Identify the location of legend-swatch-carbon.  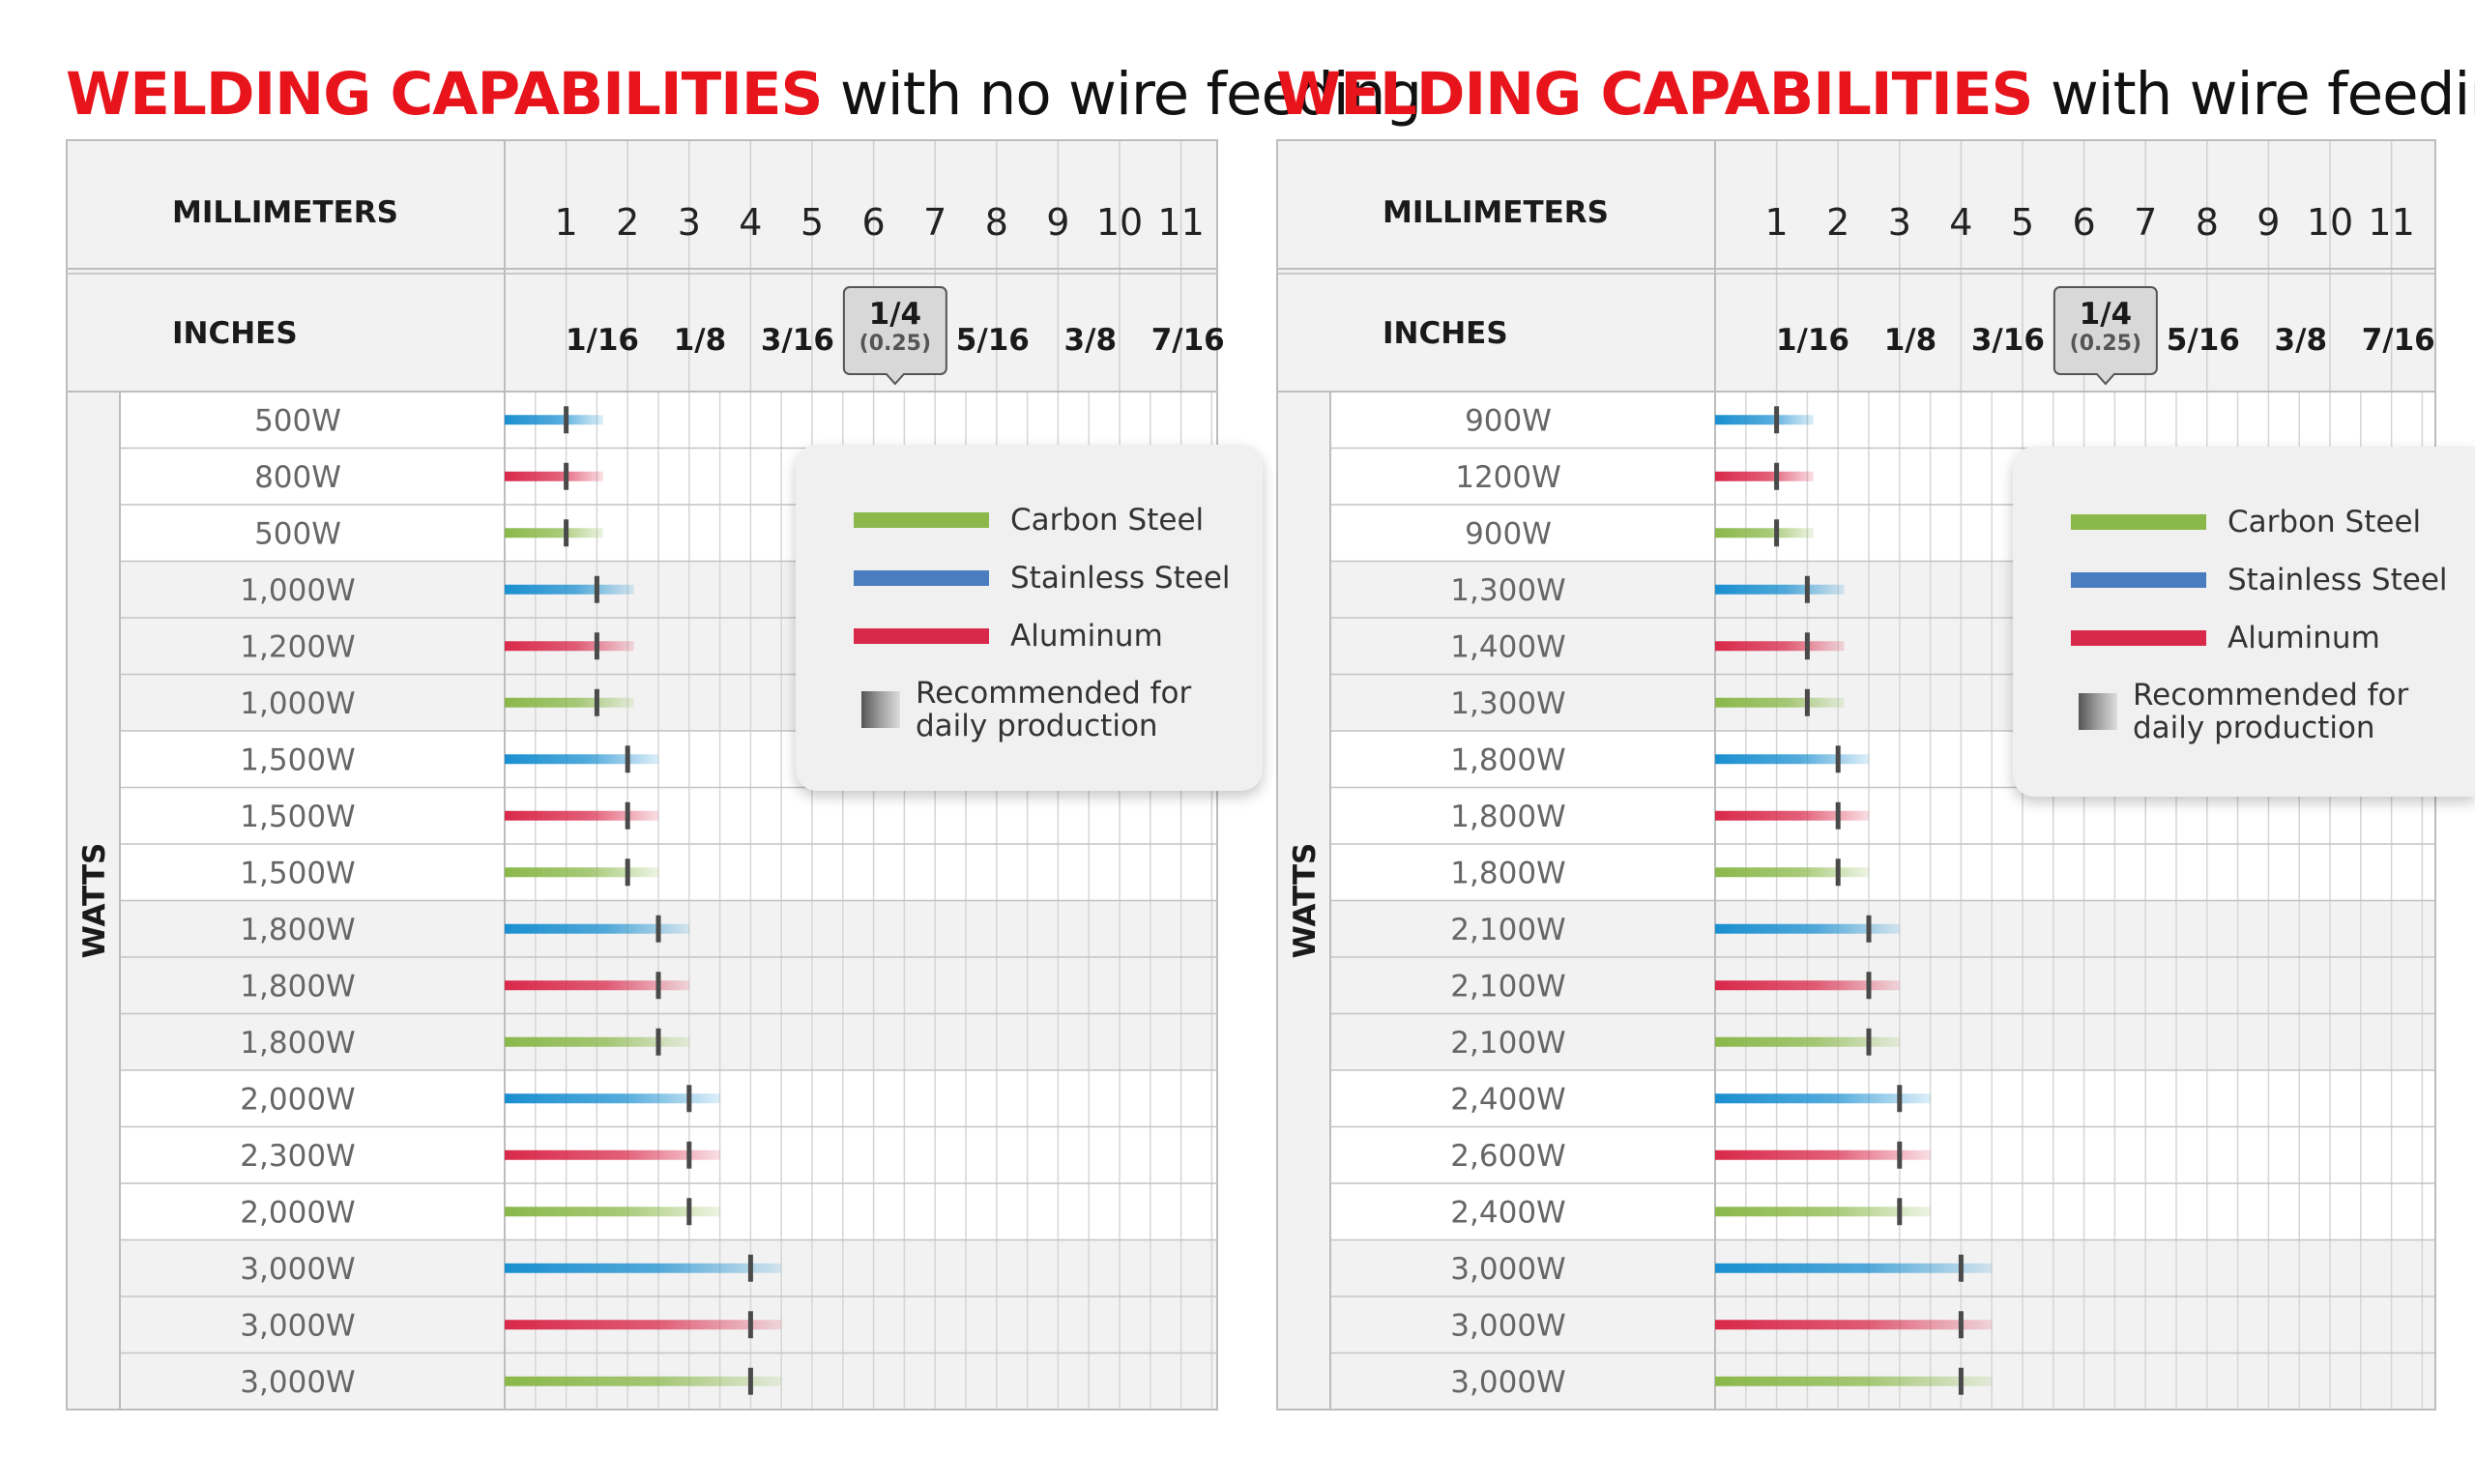
(2138, 522).